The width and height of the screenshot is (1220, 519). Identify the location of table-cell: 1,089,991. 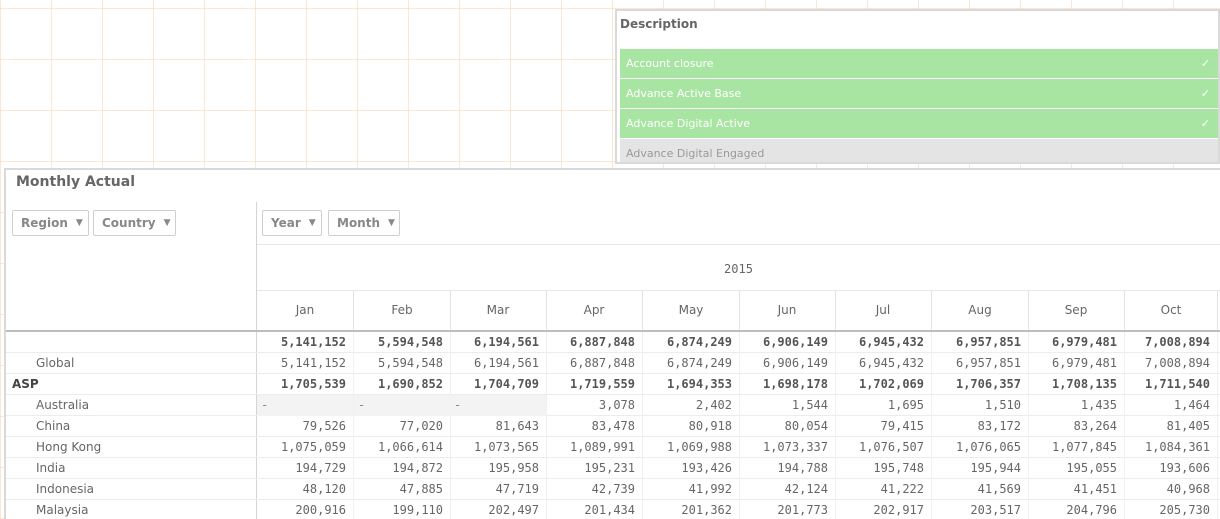
(594, 447).